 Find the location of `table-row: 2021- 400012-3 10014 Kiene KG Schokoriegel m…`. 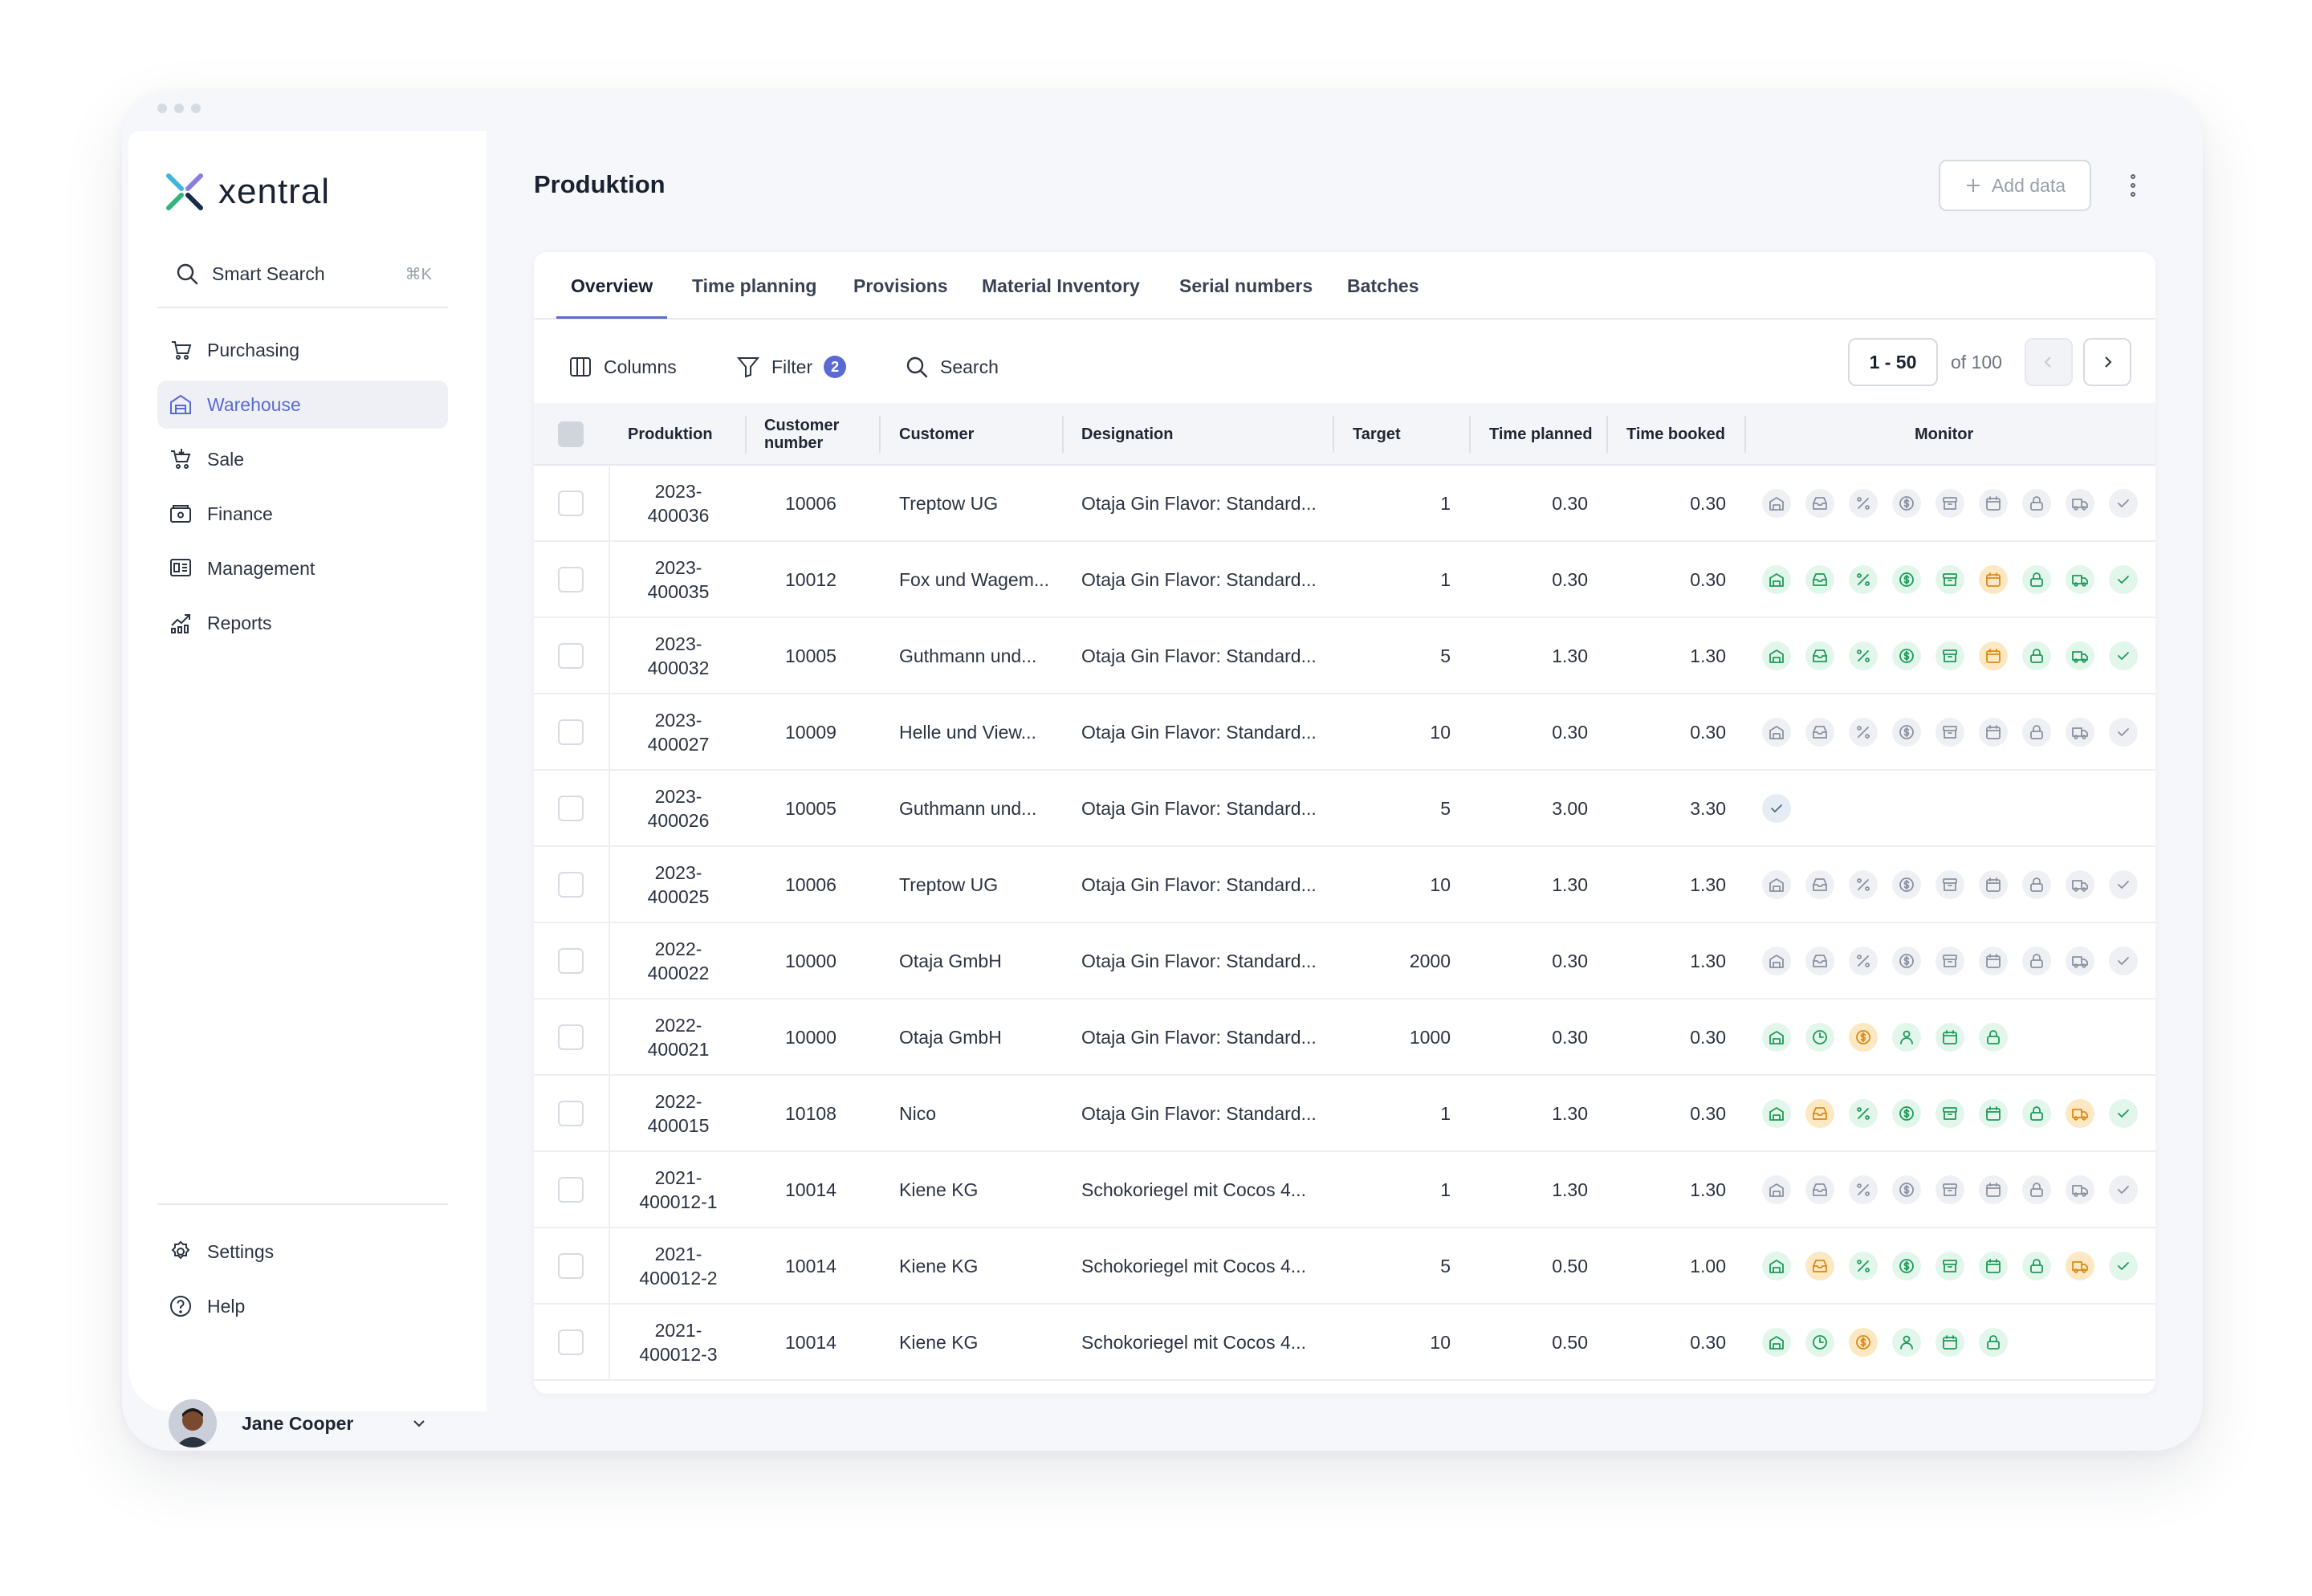

table-row: 2021- 400012-3 10014 Kiene KG Schokoriegel m… is located at coordinates (1345, 1343).